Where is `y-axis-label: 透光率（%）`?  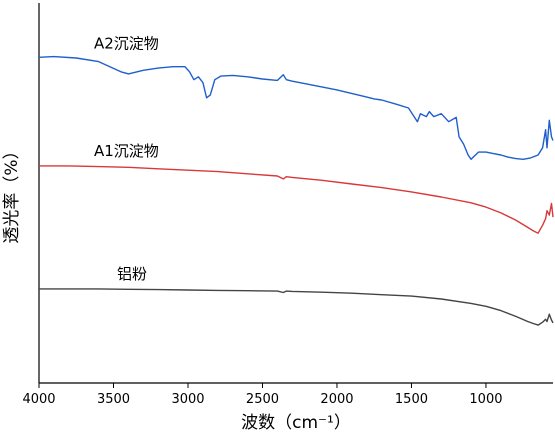
y-axis-label: 透光率（%） is located at coordinates (12, 192).